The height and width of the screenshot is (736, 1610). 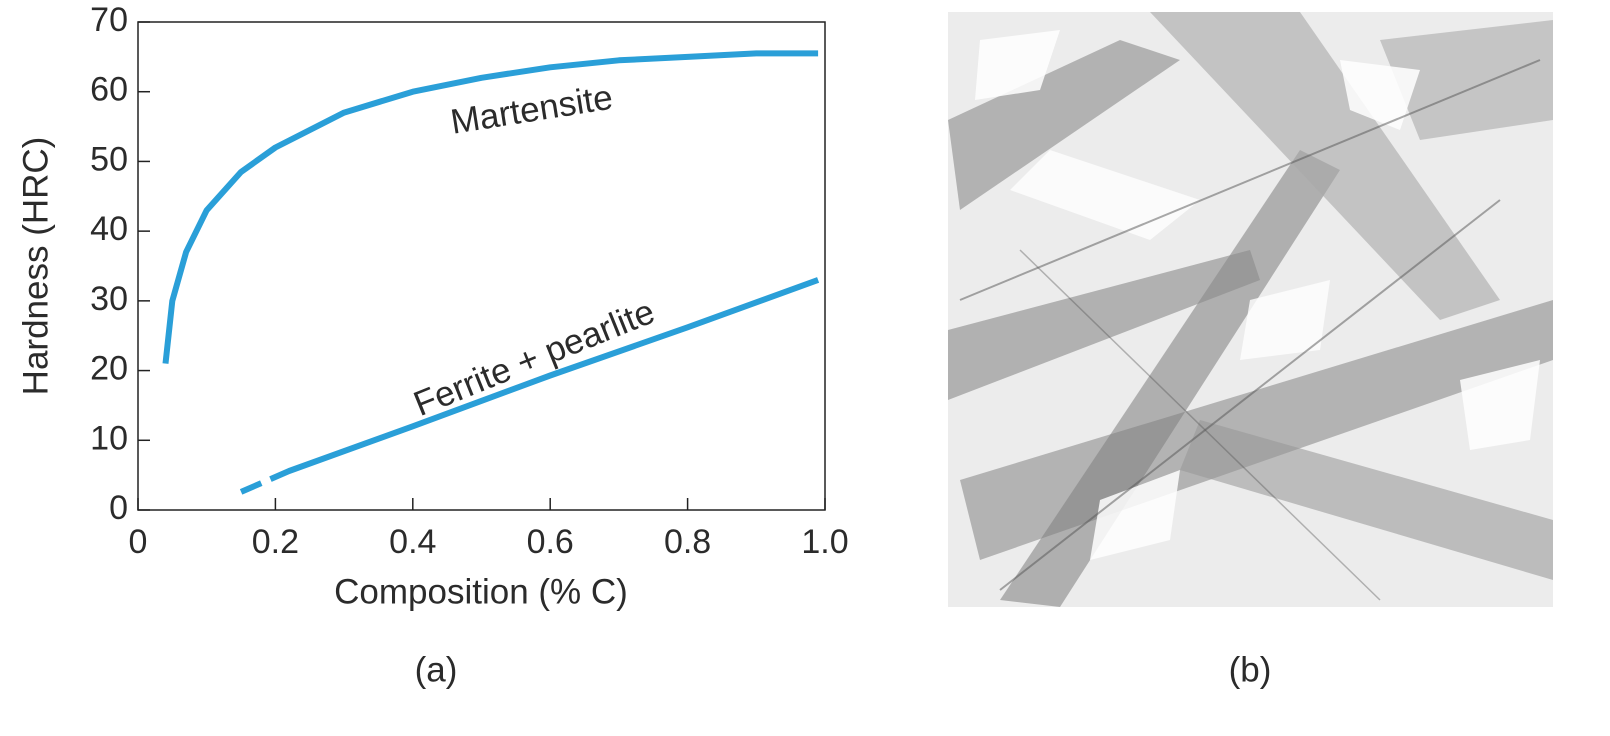 I want to click on y-tick-label: 50, so click(x=109, y=159).